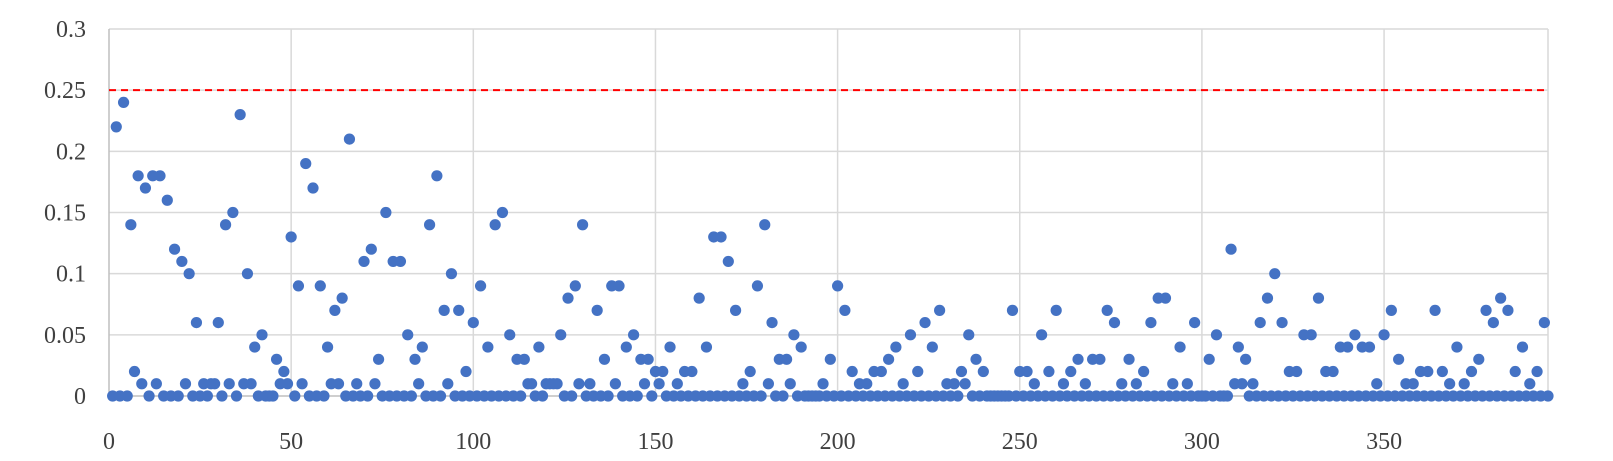  I want to click on y-tick-labels: 0 0.05 0.1 0.15 0.2 0.25 0.3, so click(65, 213).